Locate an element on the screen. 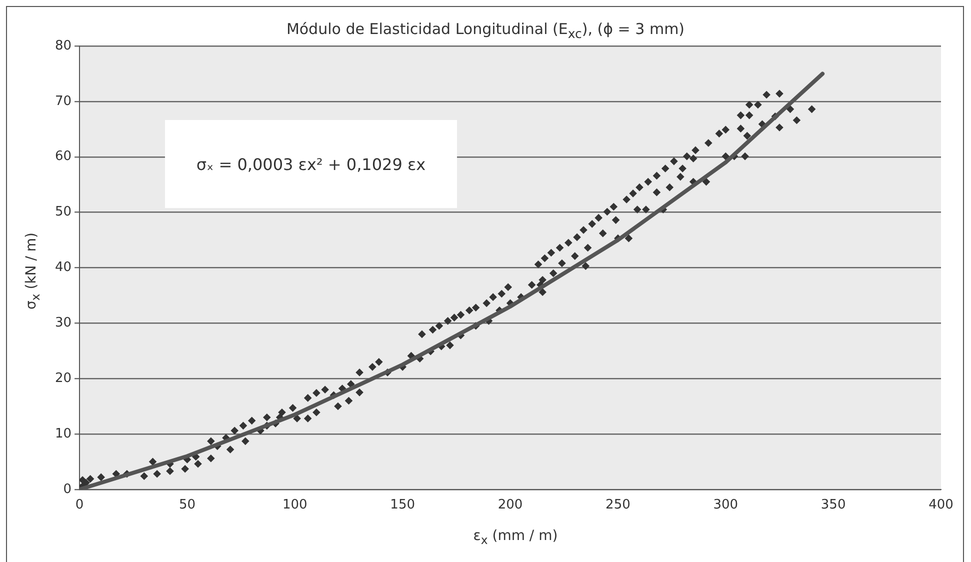  x-tick-label: 150 is located at coordinates (403, 505).